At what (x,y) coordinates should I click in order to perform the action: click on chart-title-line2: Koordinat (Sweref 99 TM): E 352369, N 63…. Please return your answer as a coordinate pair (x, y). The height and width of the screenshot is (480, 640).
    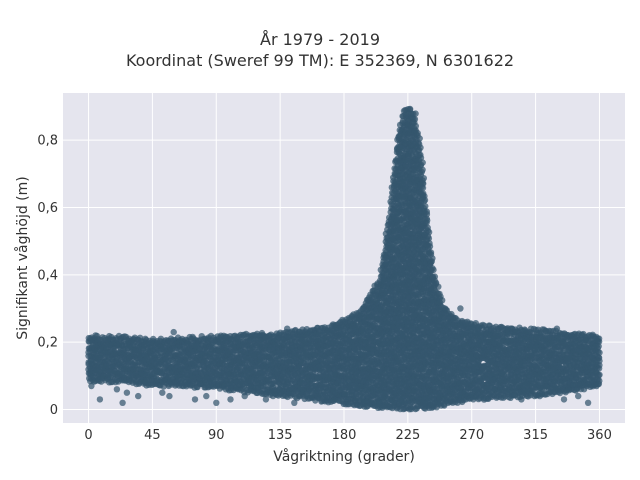
    Looking at the image, I should click on (320, 60).